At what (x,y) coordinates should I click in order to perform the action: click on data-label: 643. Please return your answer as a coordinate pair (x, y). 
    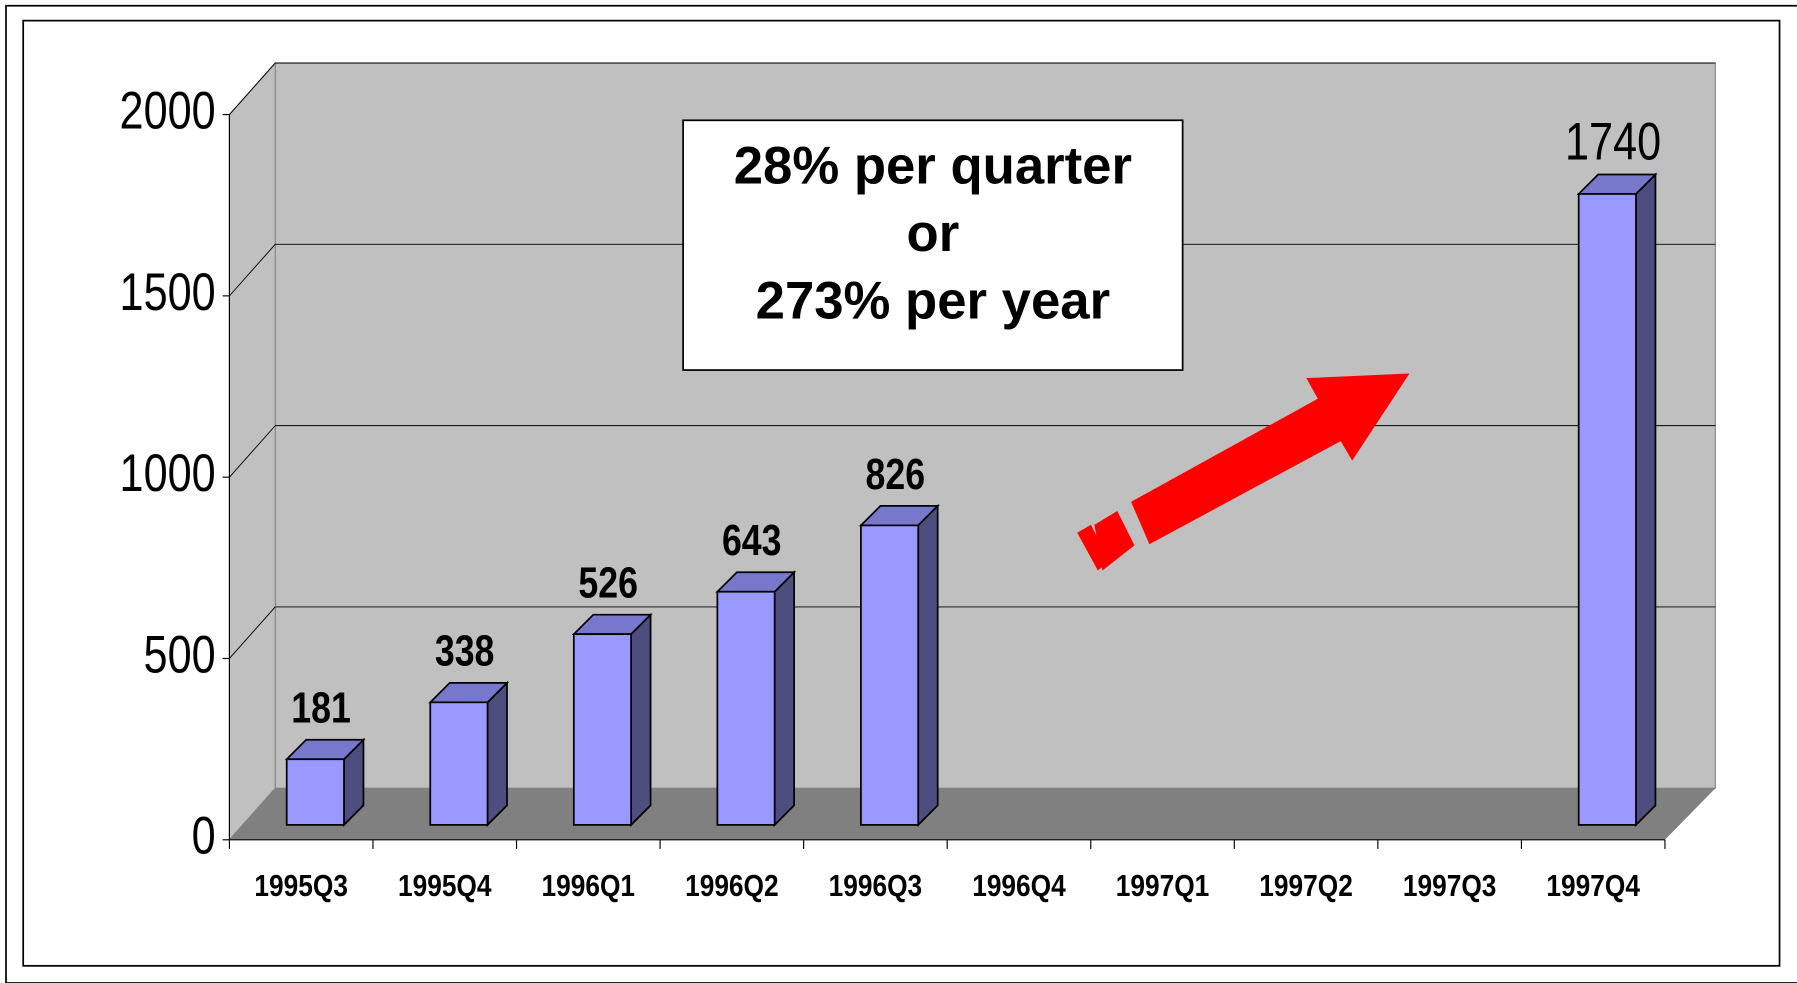
    Looking at the image, I should click on (752, 541).